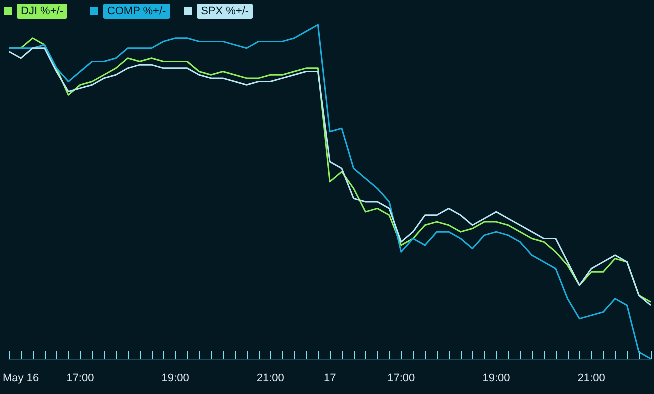 Image resolution: width=654 pixels, height=394 pixels. I want to click on legend-label: SPX %+/-, so click(225, 12).